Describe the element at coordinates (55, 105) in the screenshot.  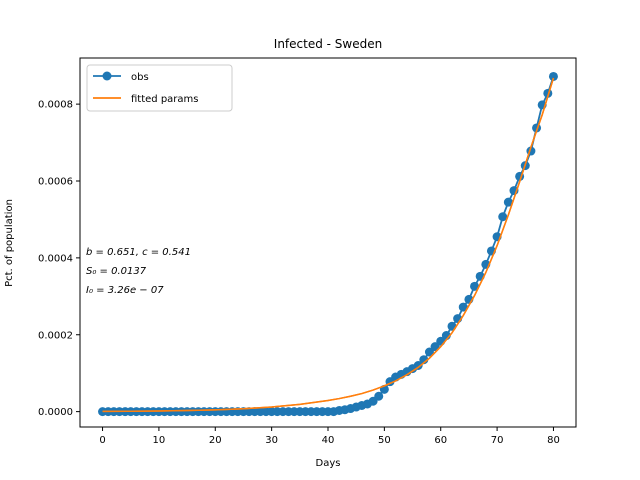
I see `y-tick-label: 0.0008` at that location.